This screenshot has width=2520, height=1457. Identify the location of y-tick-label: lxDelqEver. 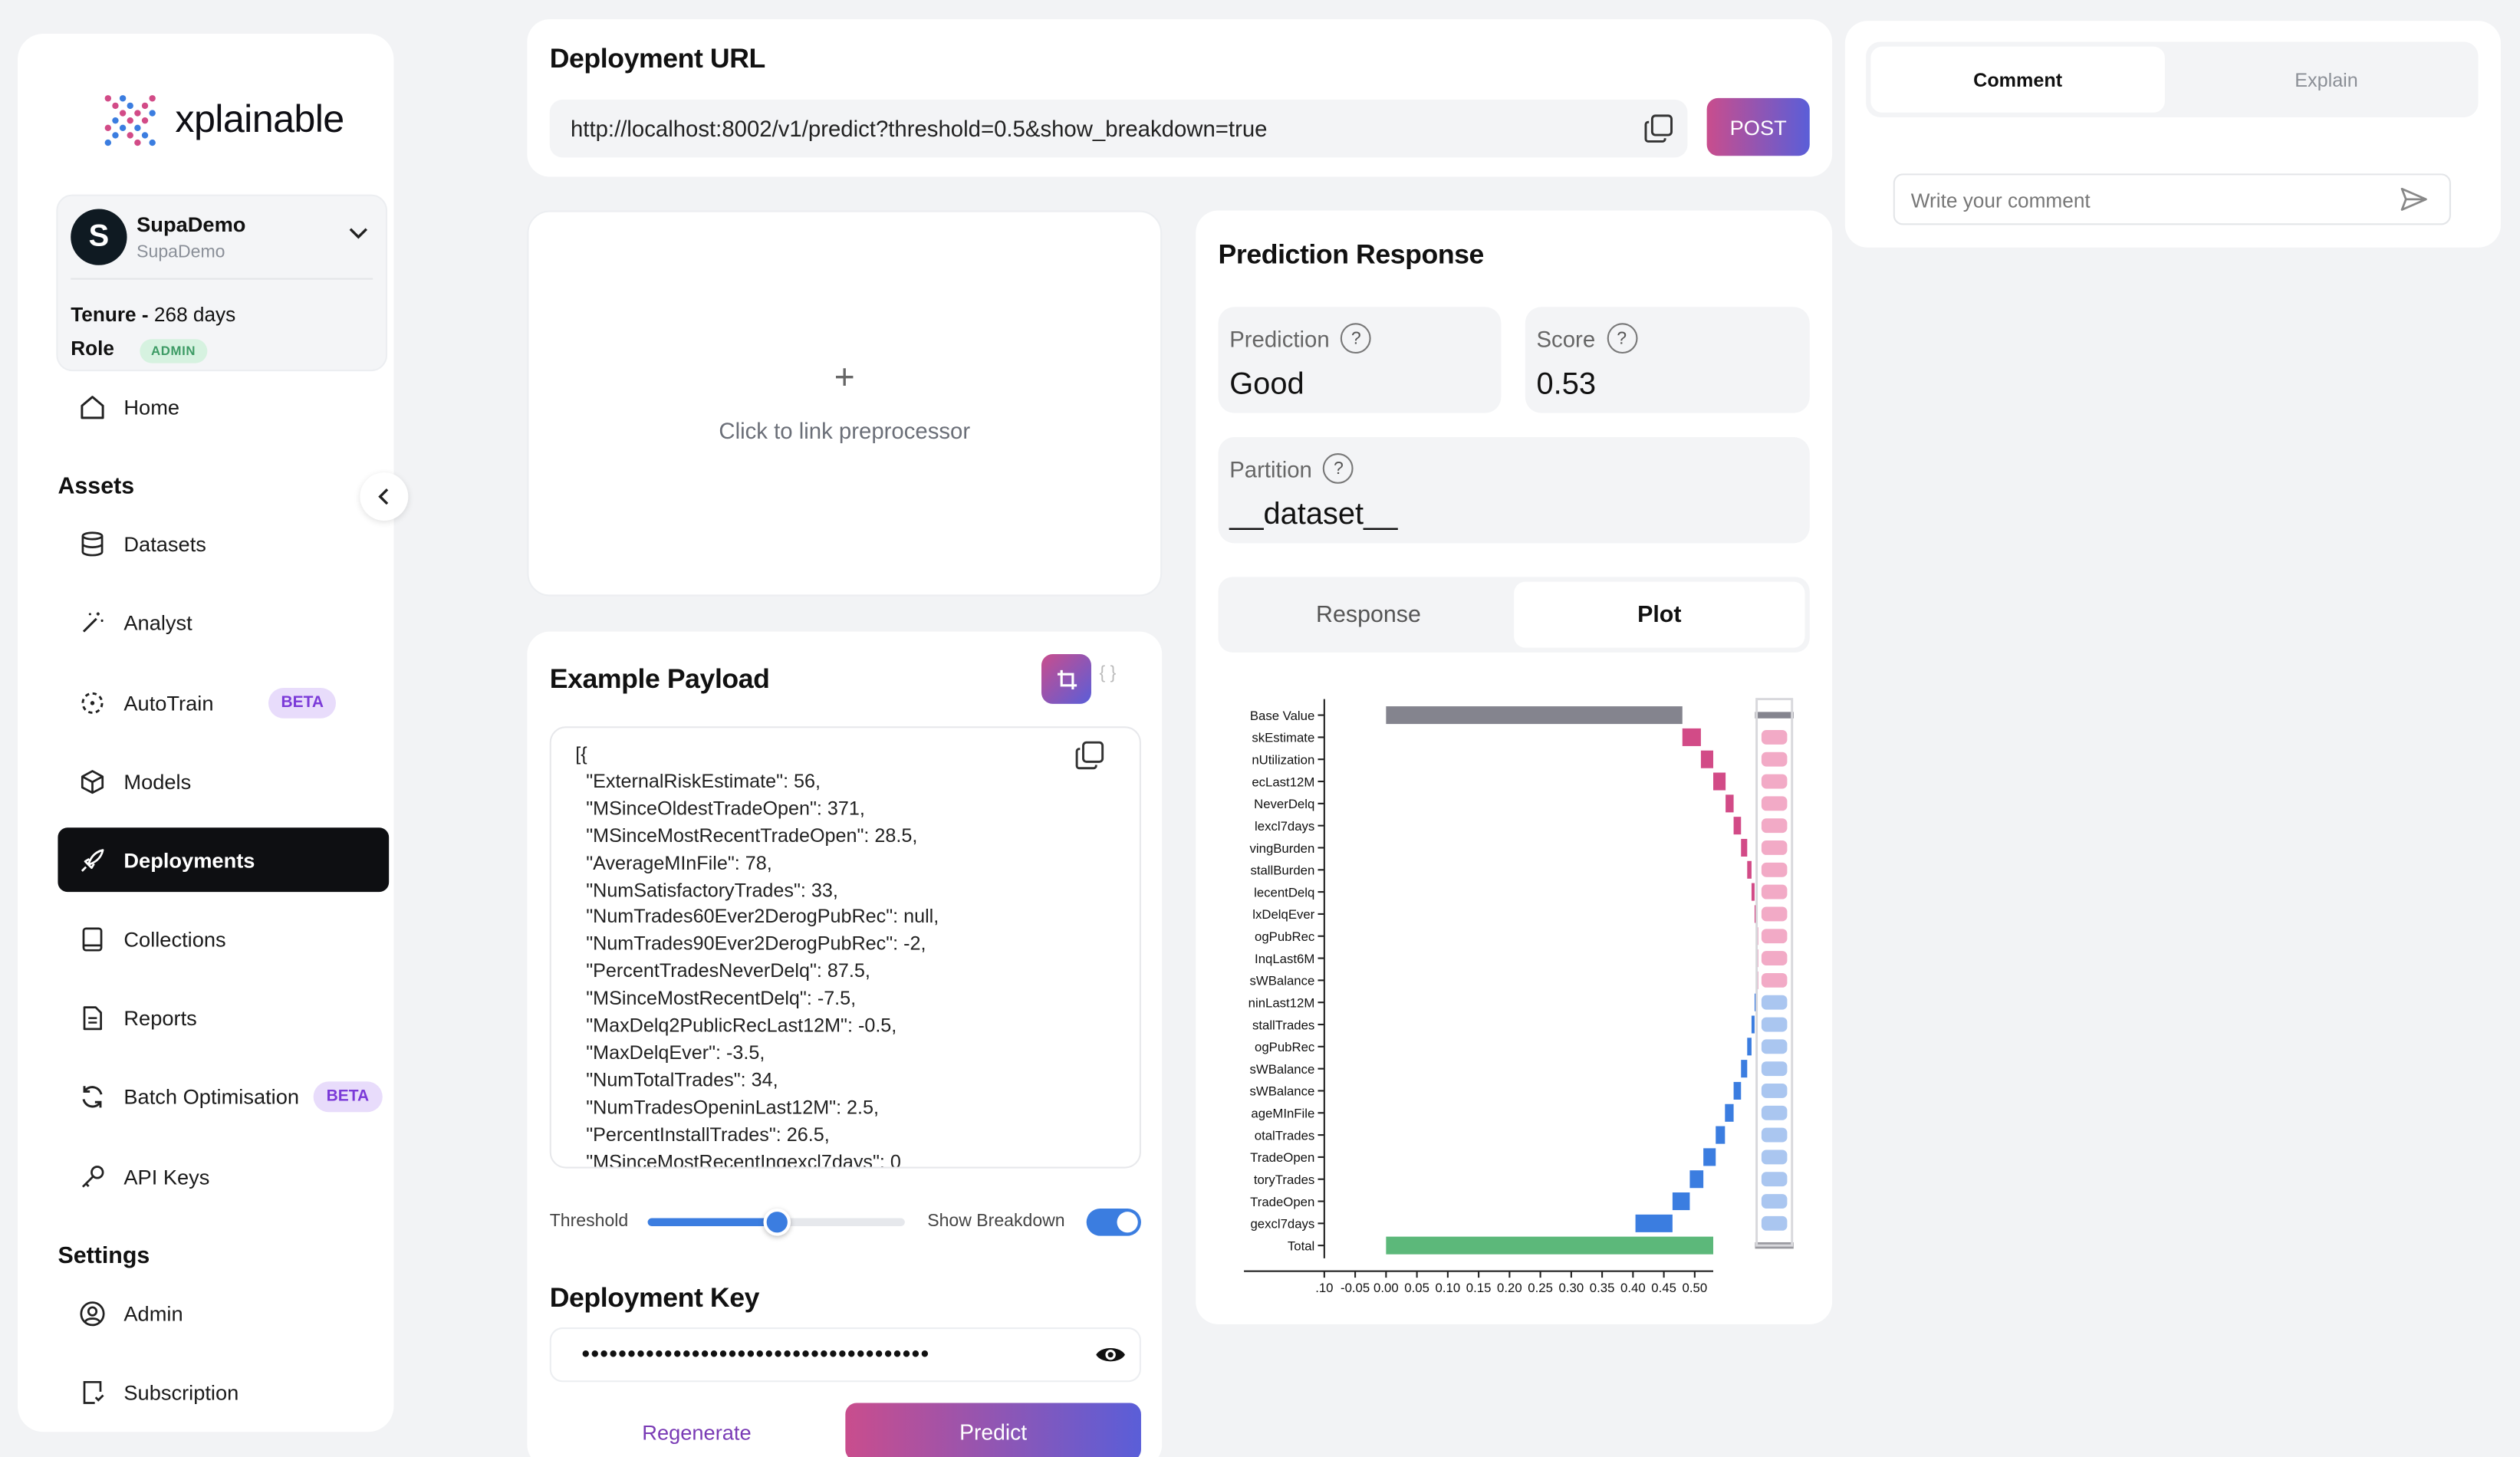
(1283, 914).